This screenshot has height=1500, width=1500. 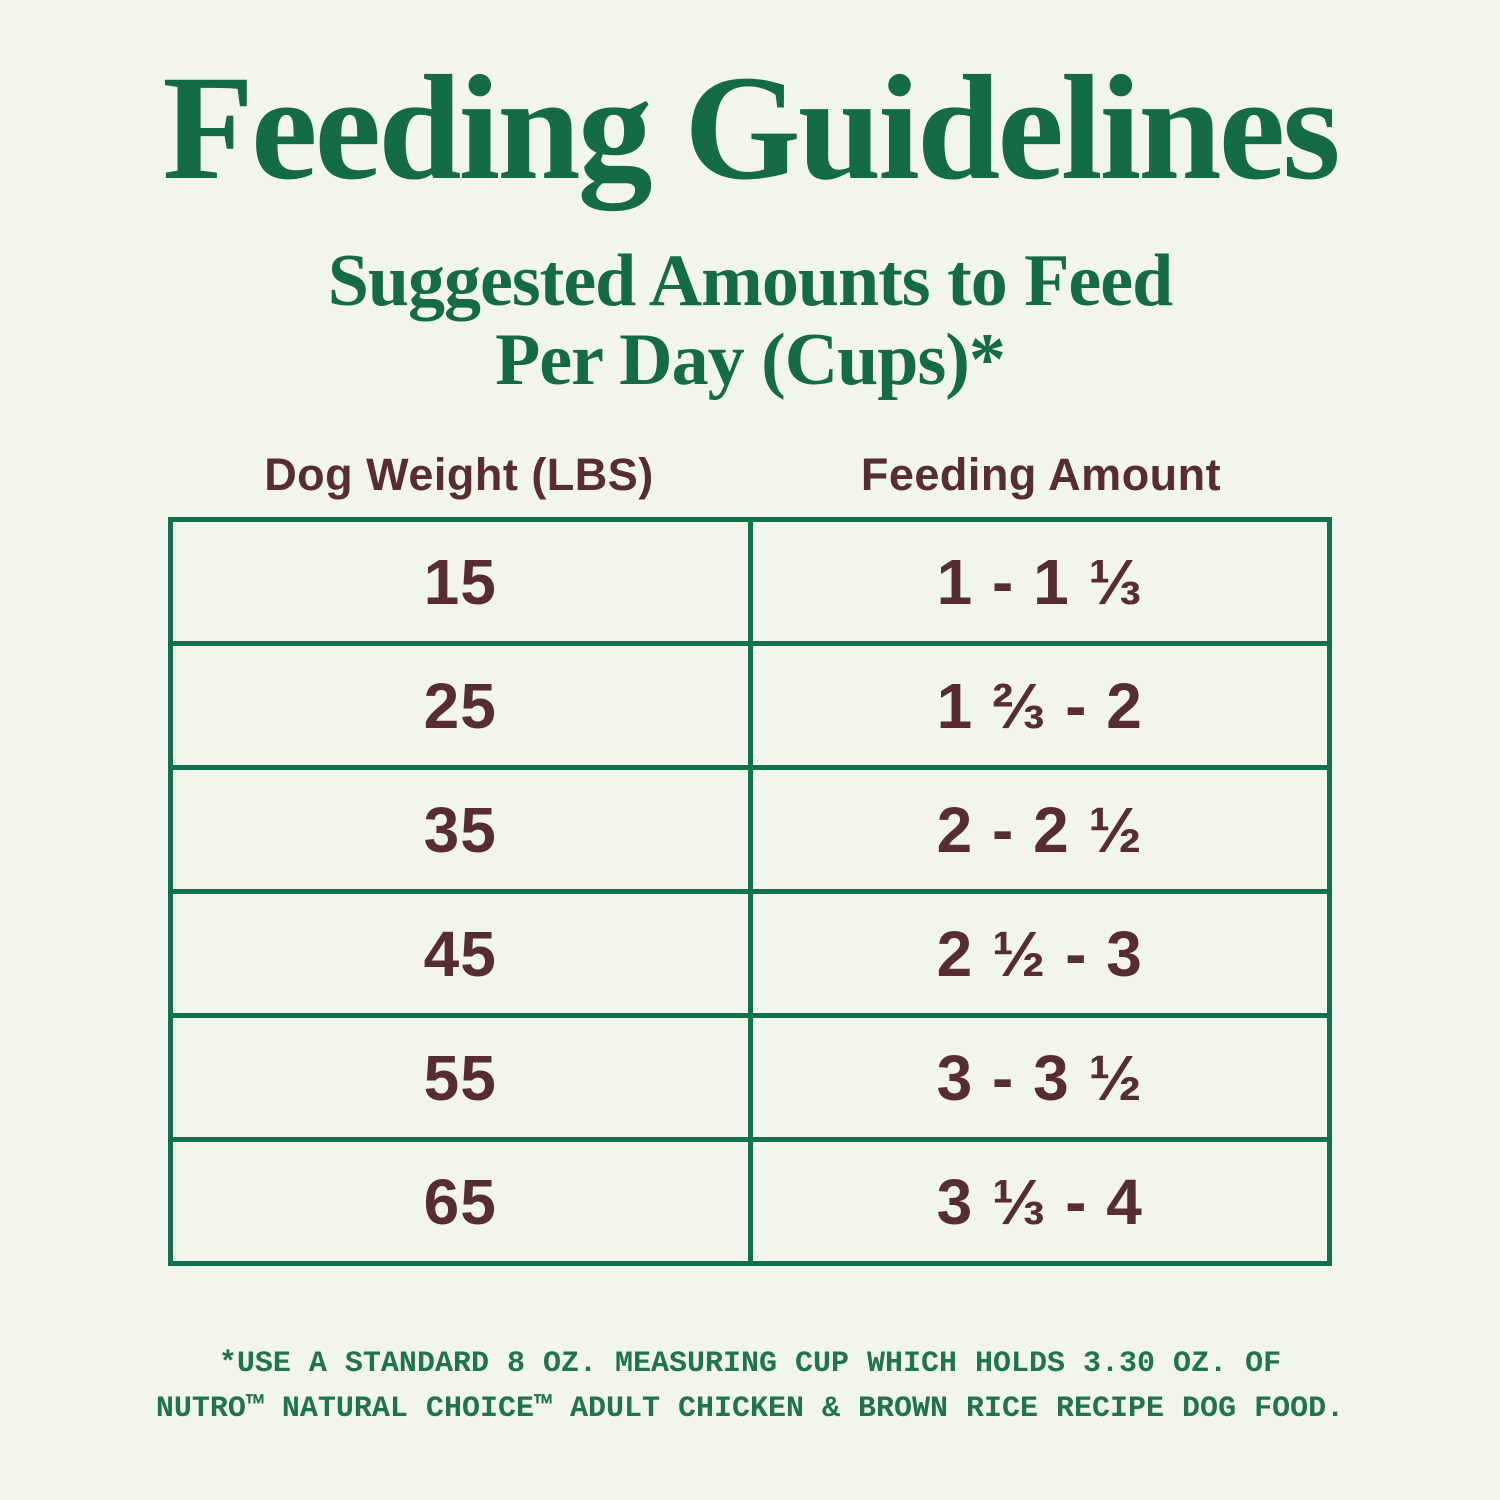 What do you see at coordinates (460, 1078) in the screenshot?
I see `dog-weight-cell: 55` at bounding box center [460, 1078].